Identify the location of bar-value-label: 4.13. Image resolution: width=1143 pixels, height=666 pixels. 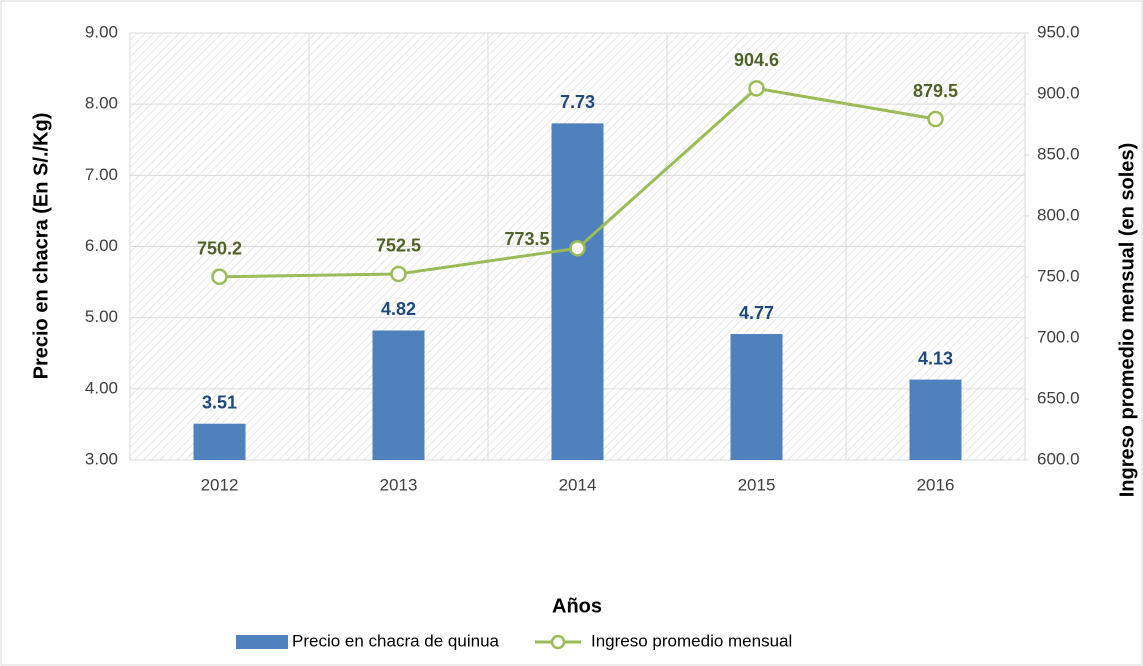
(935, 358).